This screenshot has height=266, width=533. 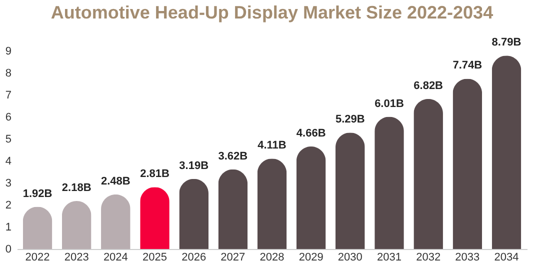 What do you see at coordinates (8, 118) in the screenshot?
I see `y-tick-label: 6` at bounding box center [8, 118].